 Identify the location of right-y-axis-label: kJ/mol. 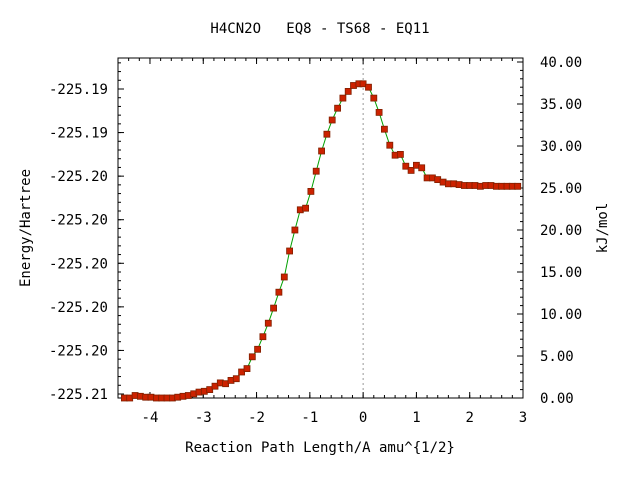
(603, 228).